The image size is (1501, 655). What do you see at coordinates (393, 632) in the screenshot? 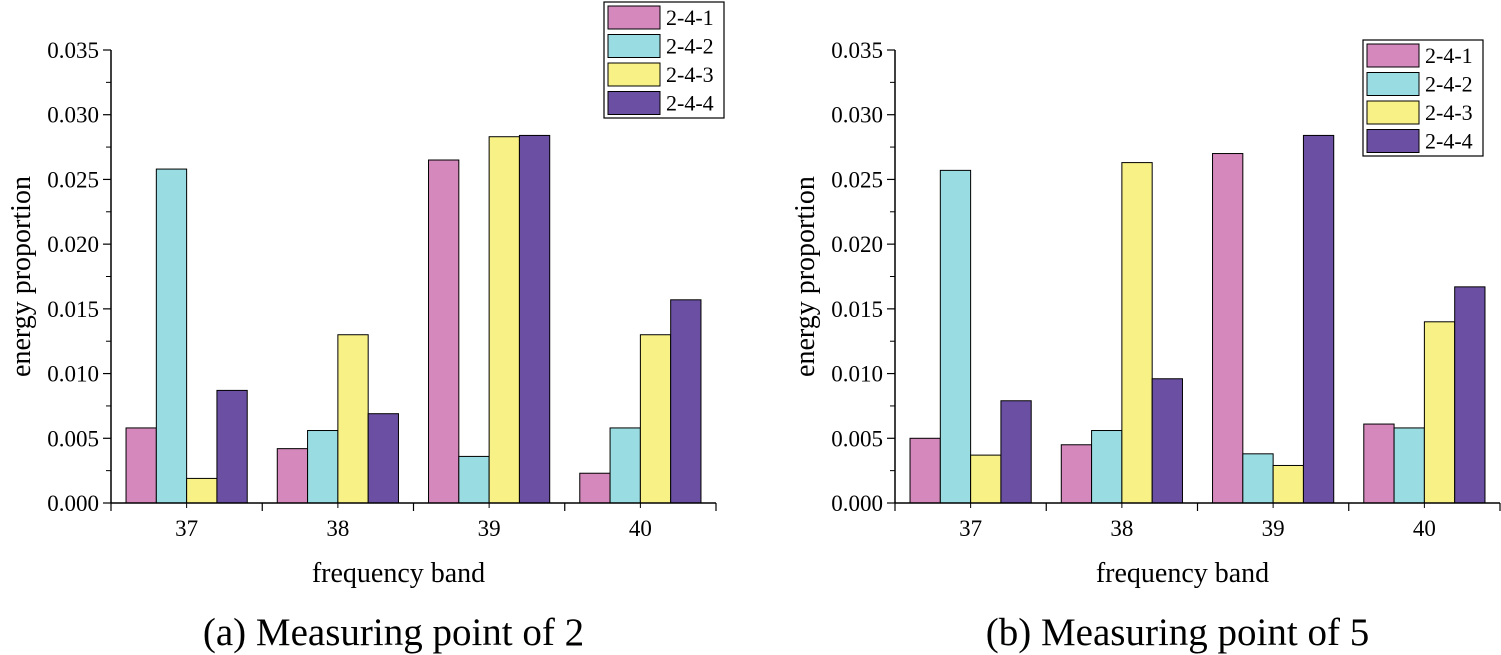
I see `figure-caption: (a) Measuring point of 2` at bounding box center [393, 632].